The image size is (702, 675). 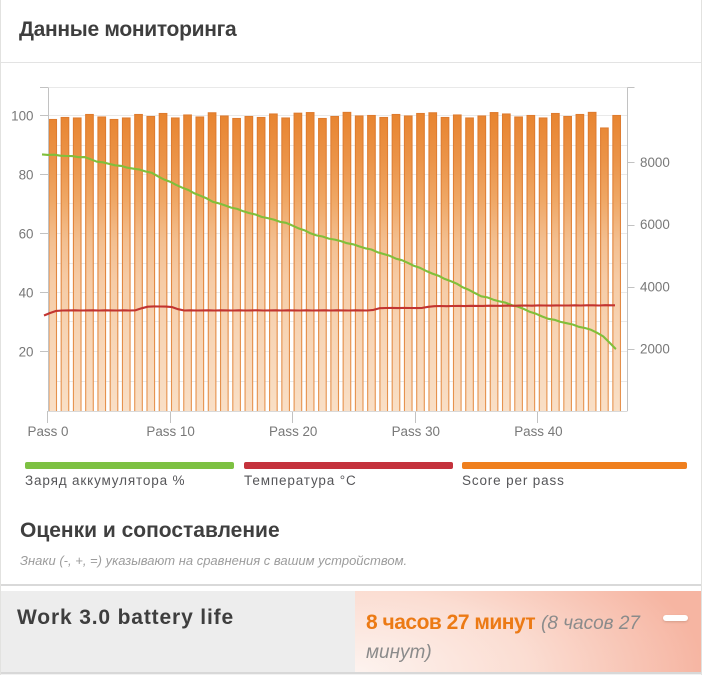 I want to click on svg-text: 2000, so click(x=655, y=348).